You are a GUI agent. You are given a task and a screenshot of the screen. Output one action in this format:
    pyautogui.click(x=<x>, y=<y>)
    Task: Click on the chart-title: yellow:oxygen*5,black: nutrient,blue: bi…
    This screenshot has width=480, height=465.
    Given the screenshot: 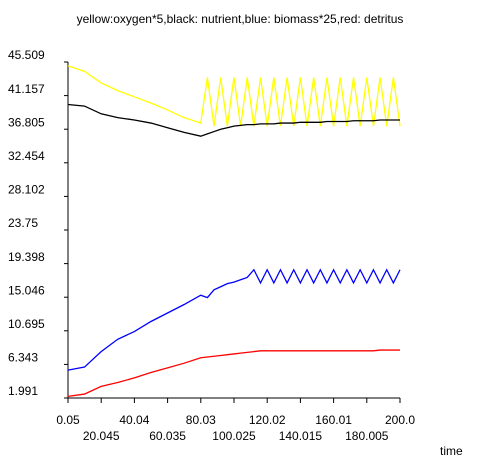 What is the action you would take?
    pyautogui.click(x=240, y=19)
    